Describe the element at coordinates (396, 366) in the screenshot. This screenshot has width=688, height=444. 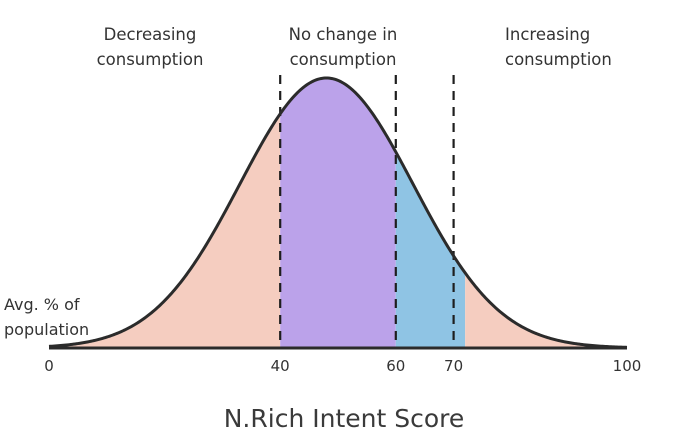
I see `x-tick-label-60: 60` at that location.